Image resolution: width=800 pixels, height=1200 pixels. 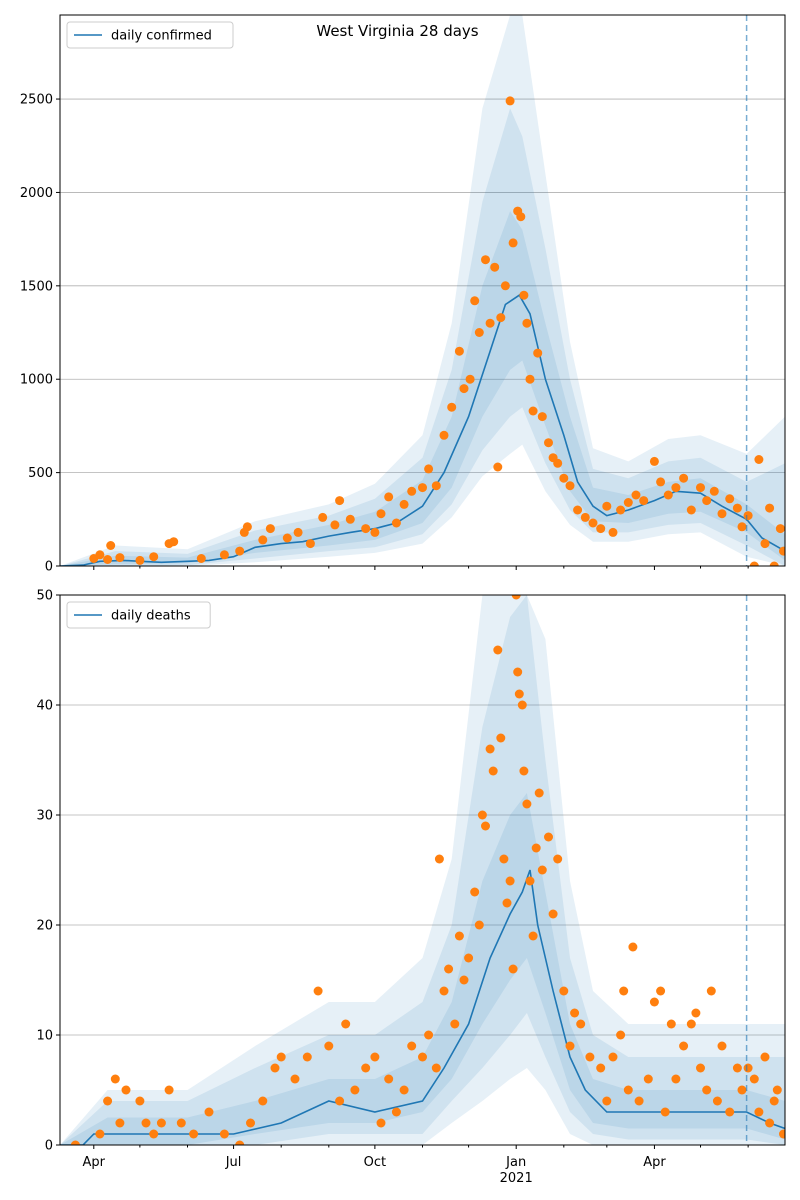 What do you see at coordinates (36, 100) in the screenshot?
I see `y-tick-label: 2500` at bounding box center [36, 100].